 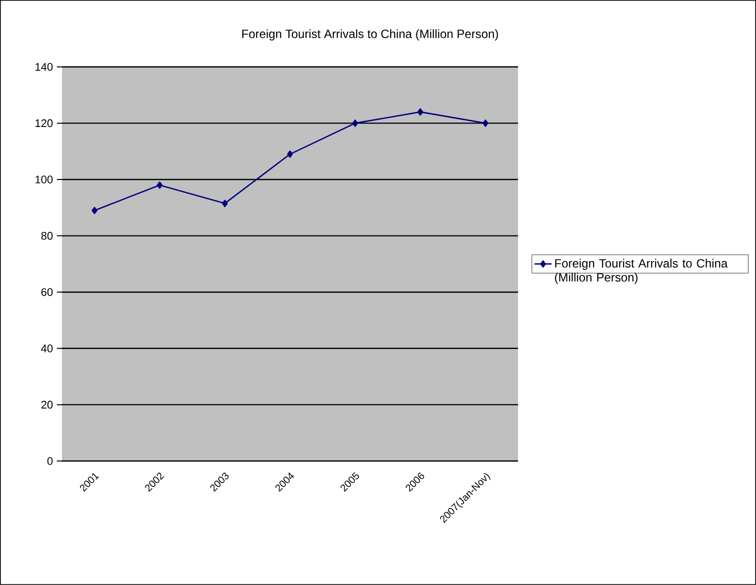 What do you see at coordinates (47, 348) in the screenshot?
I see `y-tick-label: 40` at bounding box center [47, 348].